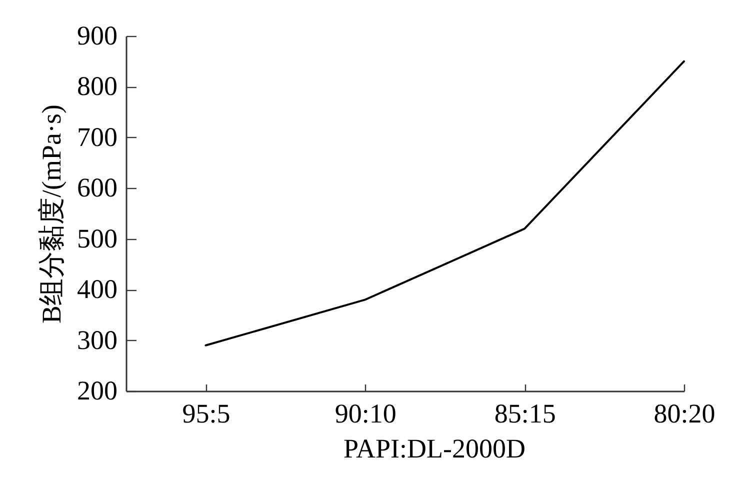 This screenshot has height=484, width=746. Describe the element at coordinates (685, 413) in the screenshot. I see `x-tick-label: 80:20` at that location.